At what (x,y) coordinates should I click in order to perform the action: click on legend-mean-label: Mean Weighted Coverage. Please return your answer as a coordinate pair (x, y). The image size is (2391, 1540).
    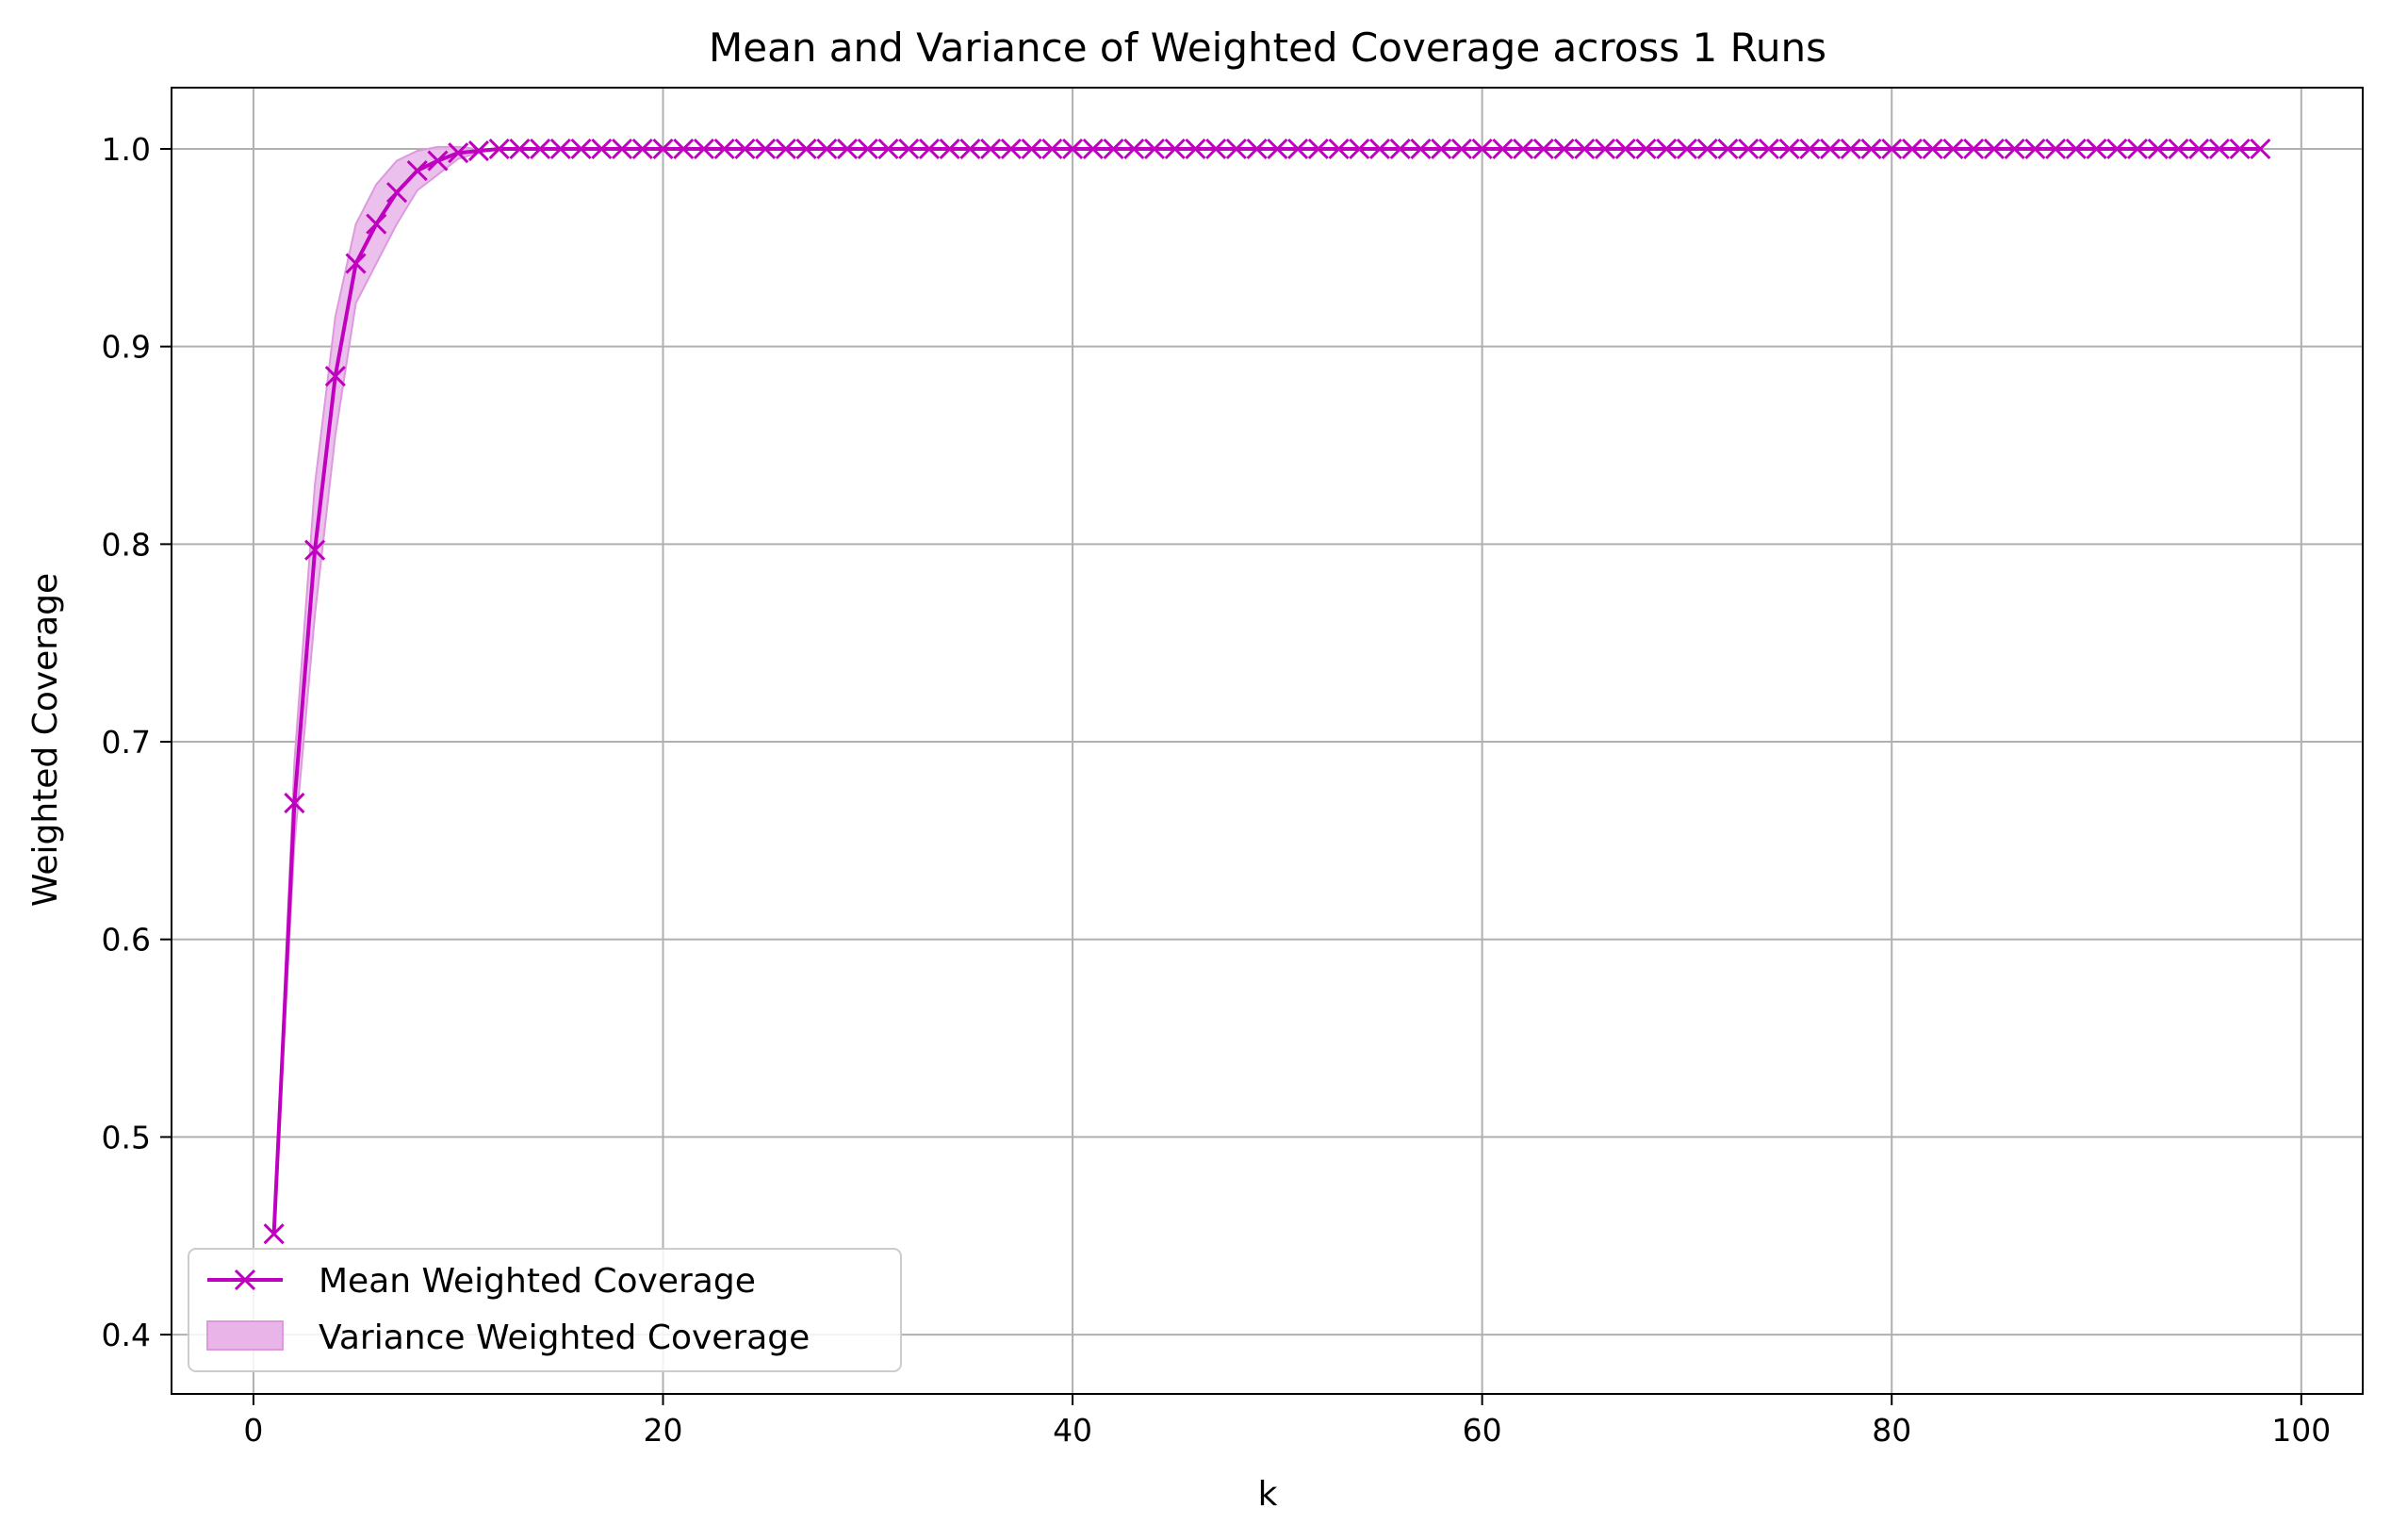
    Looking at the image, I should click on (537, 1281).